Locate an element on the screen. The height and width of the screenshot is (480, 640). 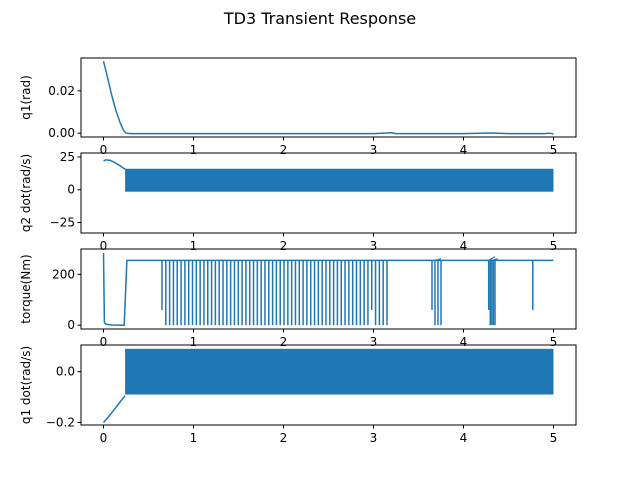
y-tick-label: 200 is located at coordinates (63, 274).